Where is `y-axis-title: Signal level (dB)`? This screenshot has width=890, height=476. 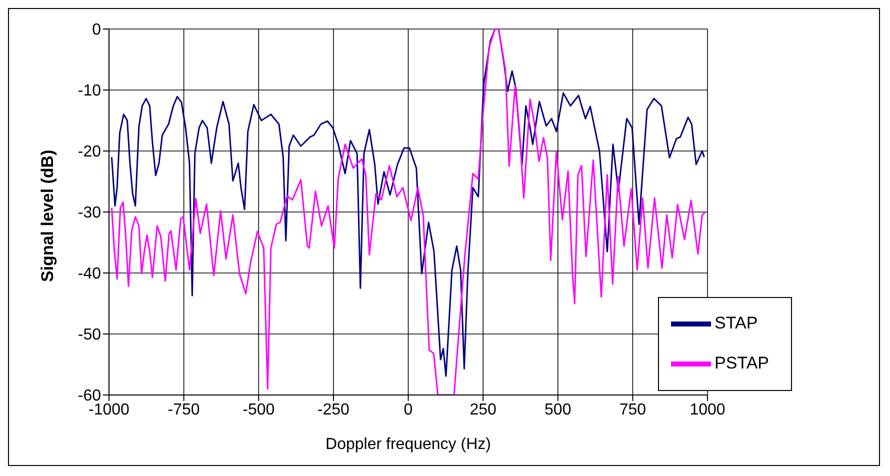
y-axis-title: Signal level (dB) is located at coordinates (48, 216).